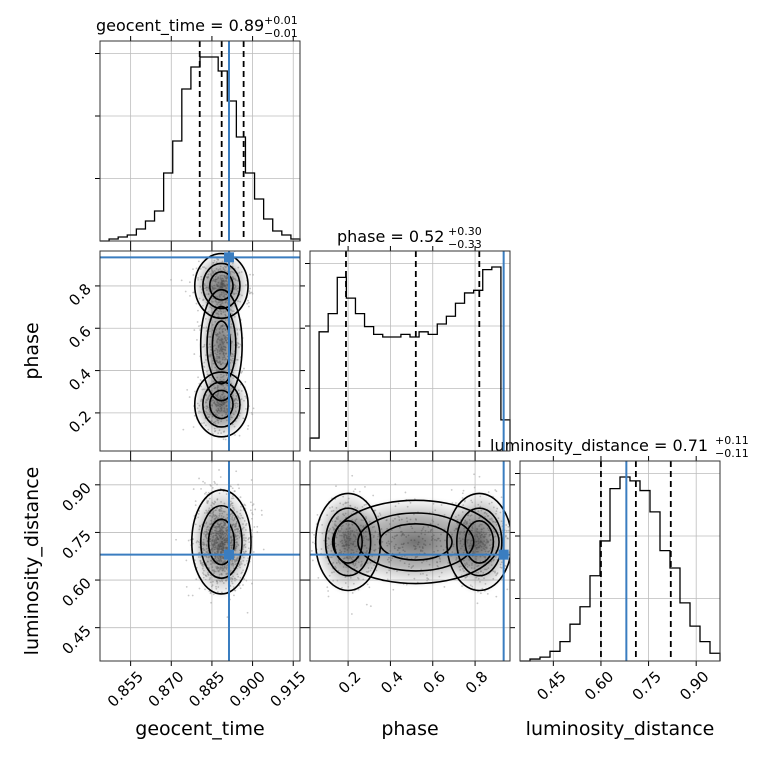 The height and width of the screenshot is (760, 760). I want to click on panel-phase-vs-luminosity_distance, so click(410, 561).